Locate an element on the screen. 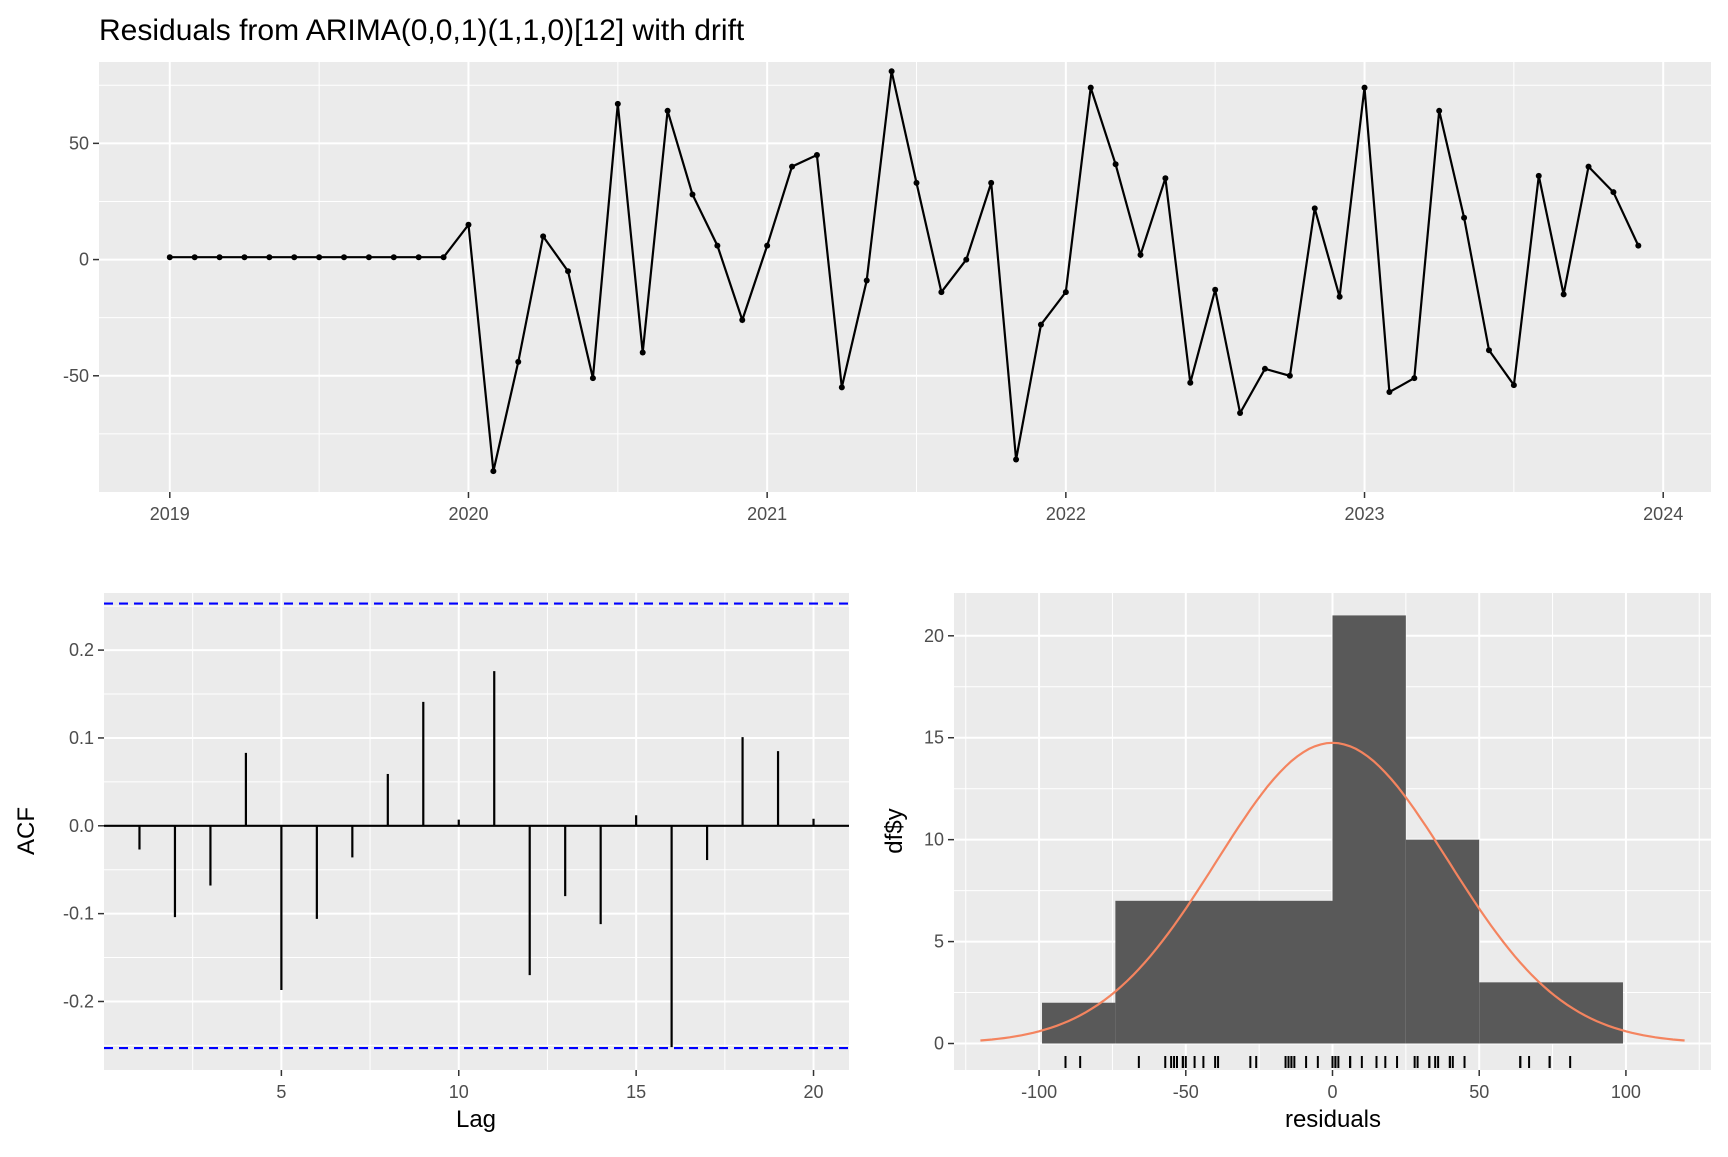 The image size is (1728, 1157). acf-ytick-label: 0.1 is located at coordinates (81, 738).